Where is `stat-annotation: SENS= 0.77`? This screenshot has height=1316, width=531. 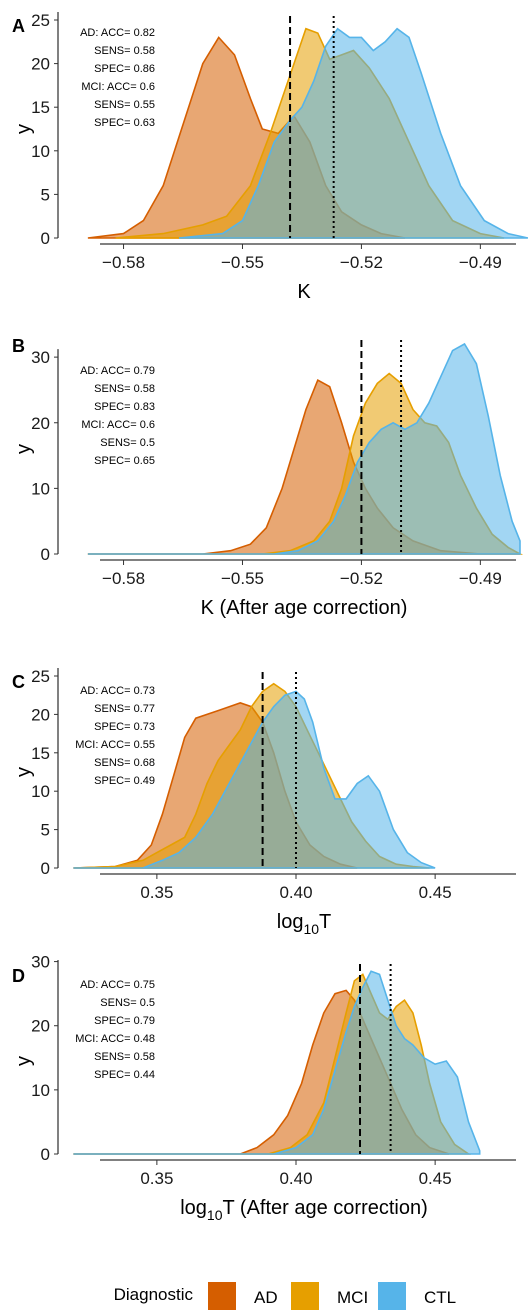 stat-annotation: SENS= 0.77 is located at coordinates (124, 709).